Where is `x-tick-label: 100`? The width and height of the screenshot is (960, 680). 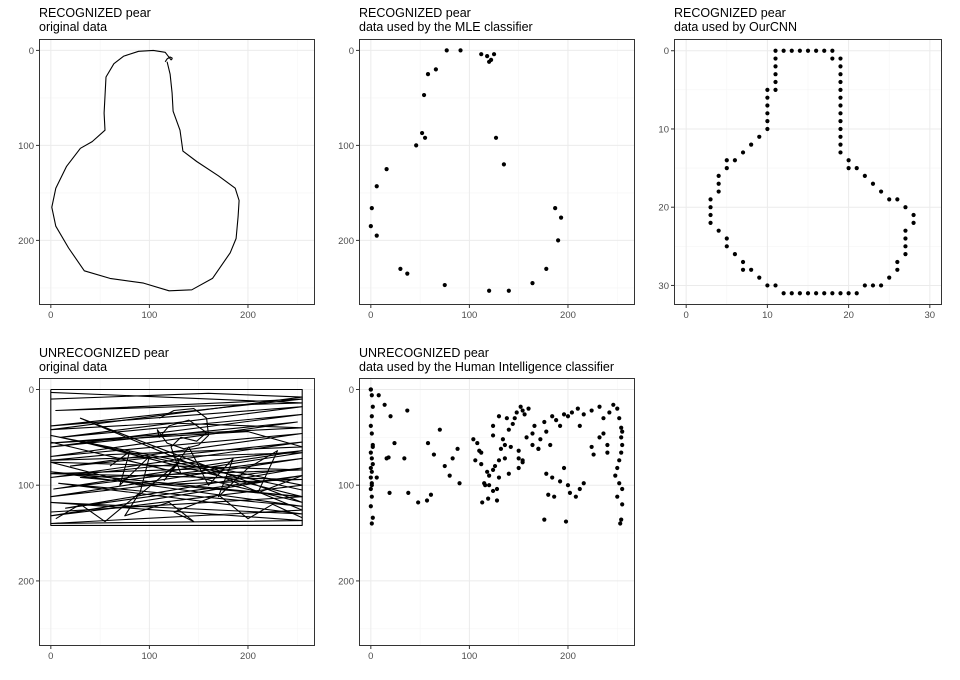 x-tick-label: 100 is located at coordinates (149, 315).